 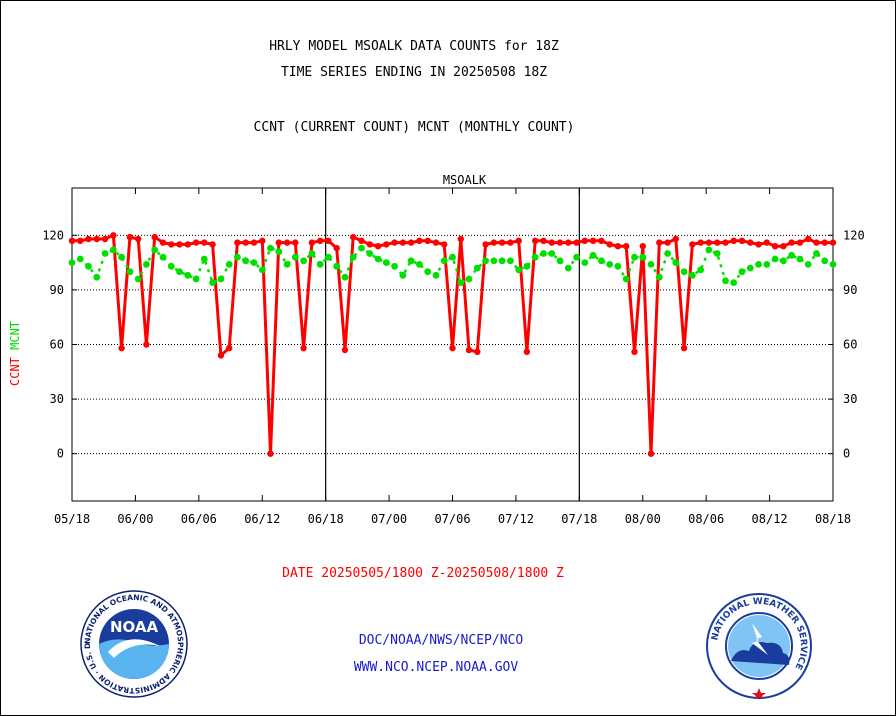 What do you see at coordinates (199, 519) in the screenshot?
I see `x-tick-label: 06/06` at bounding box center [199, 519].